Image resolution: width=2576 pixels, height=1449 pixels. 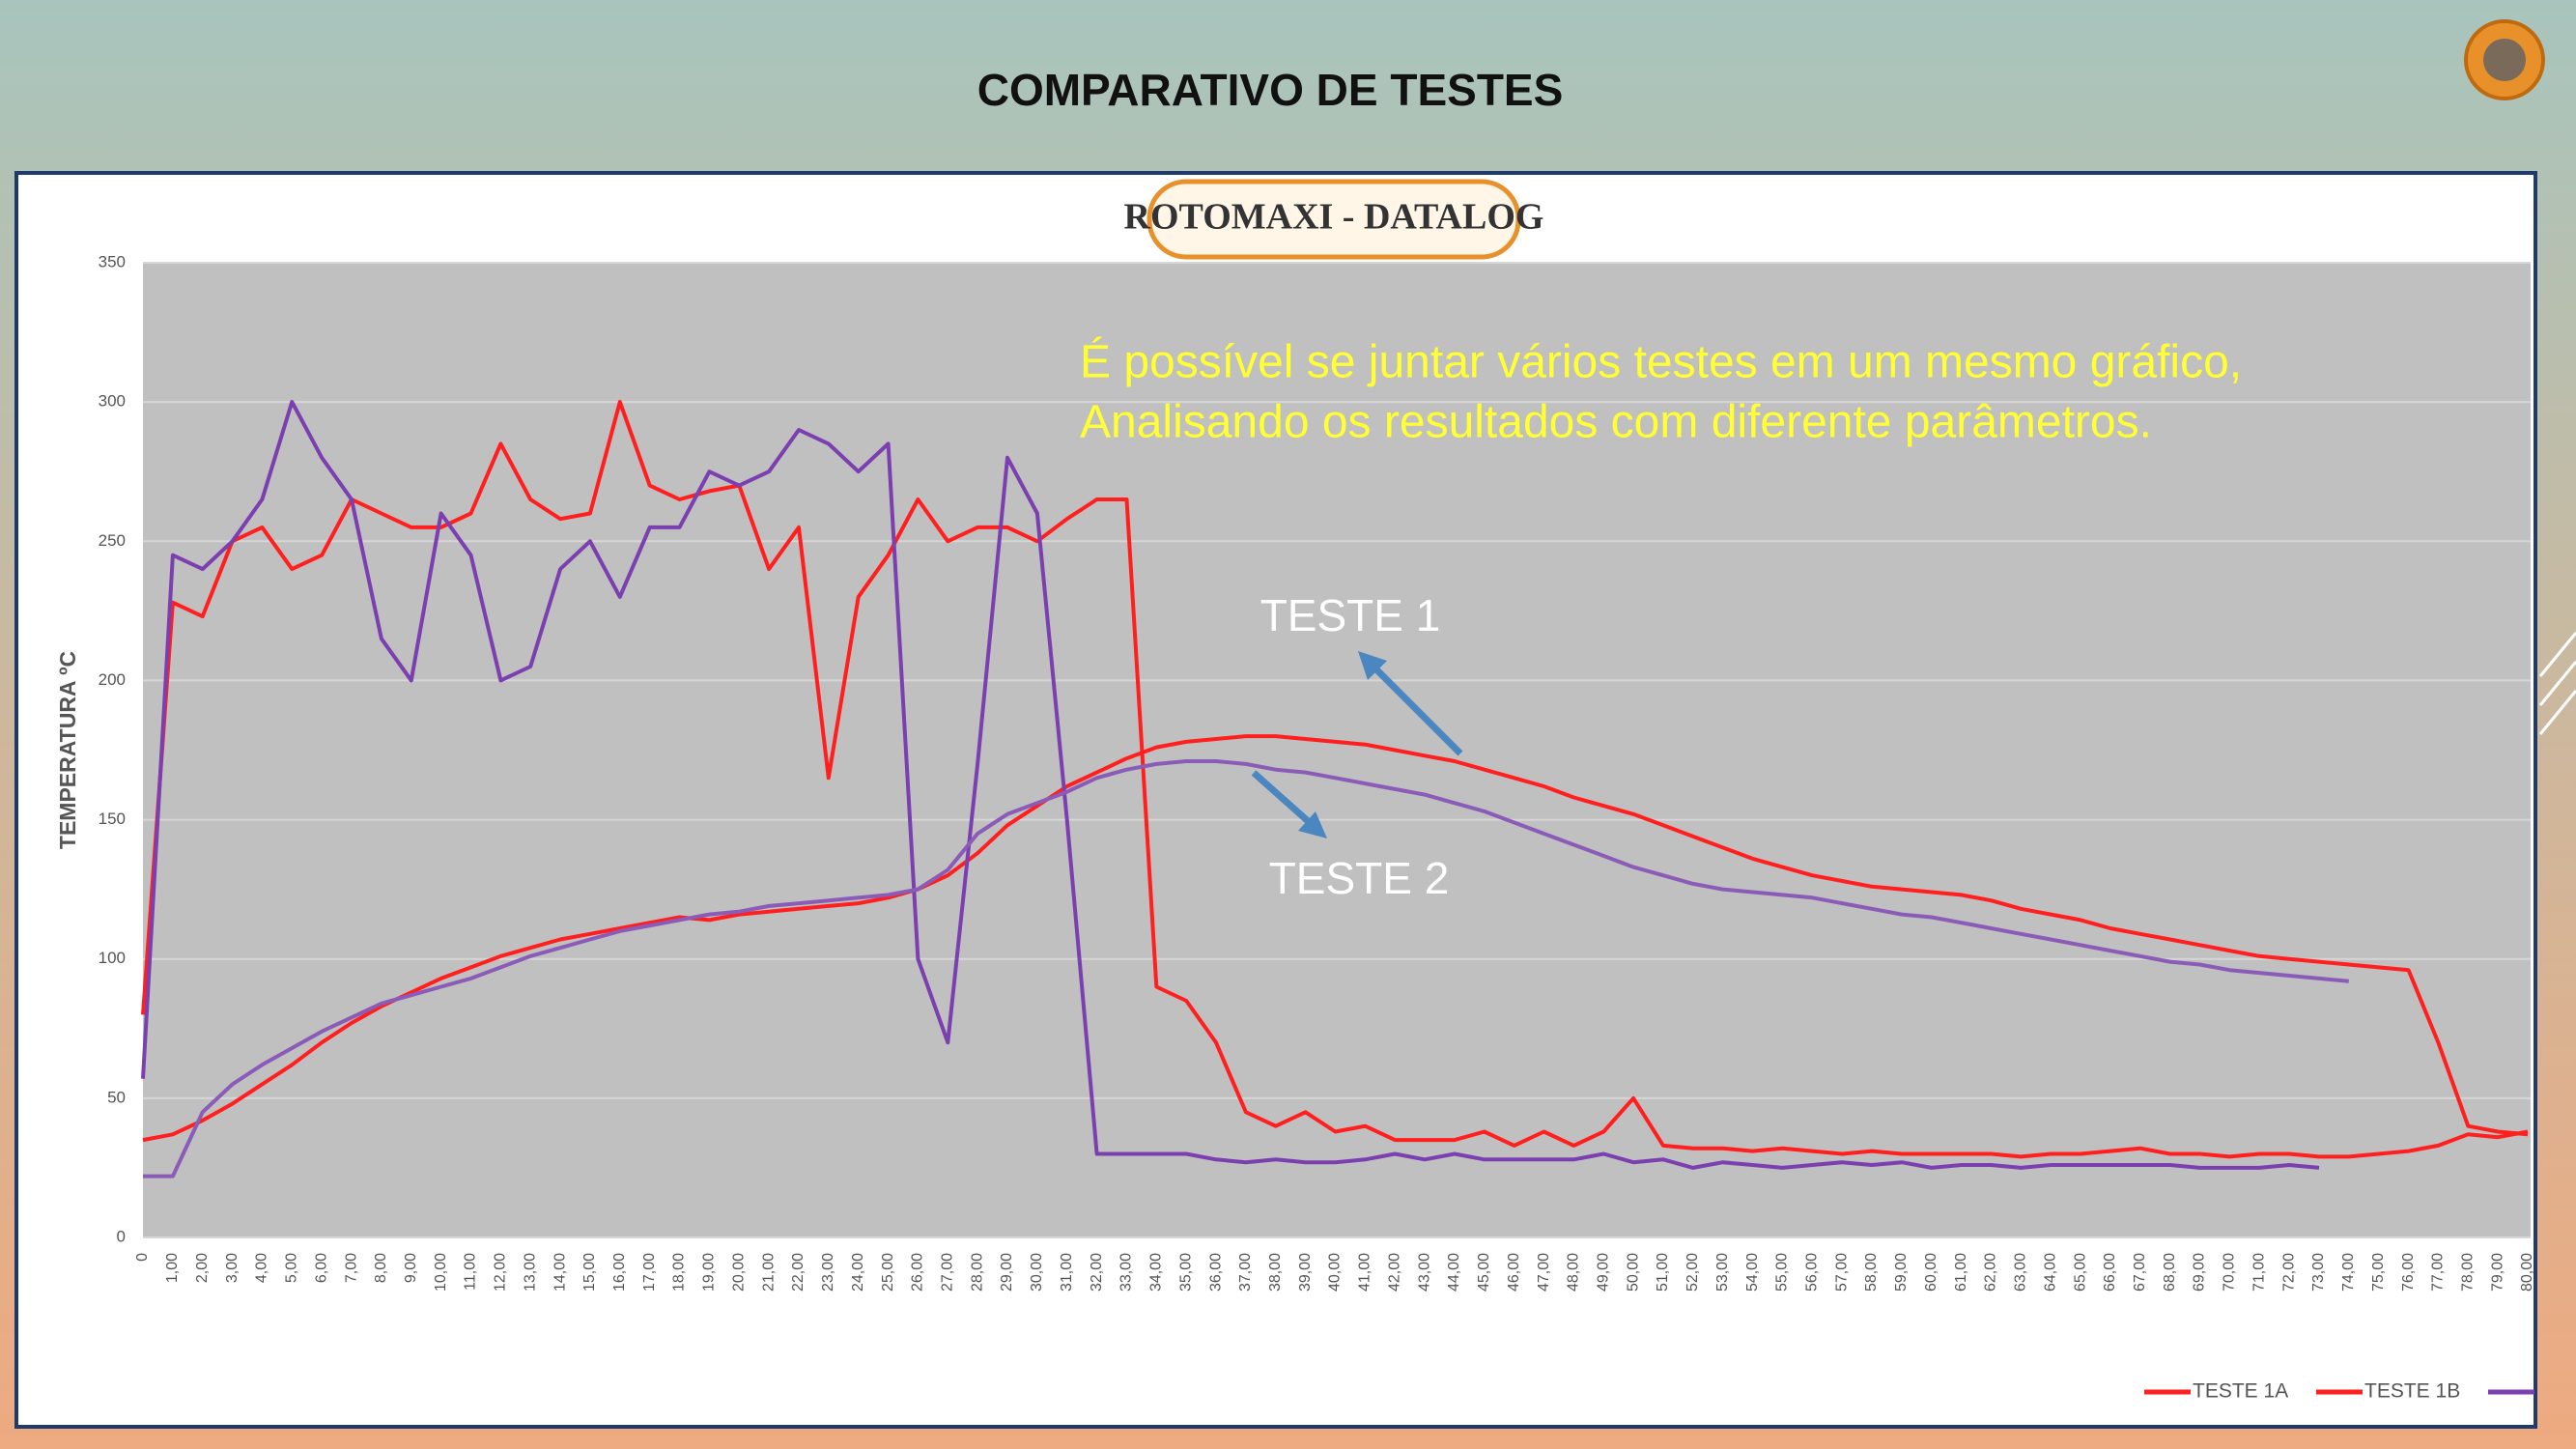 What do you see at coordinates (112, 540) in the screenshot?
I see `y-tick-label: 250` at bounding box center [112, 540].